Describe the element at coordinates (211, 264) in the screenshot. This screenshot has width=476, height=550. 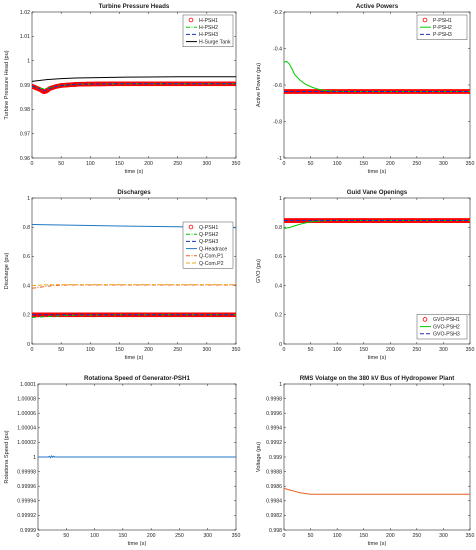
I see `legend-label: Q-Com.P2` at that location.